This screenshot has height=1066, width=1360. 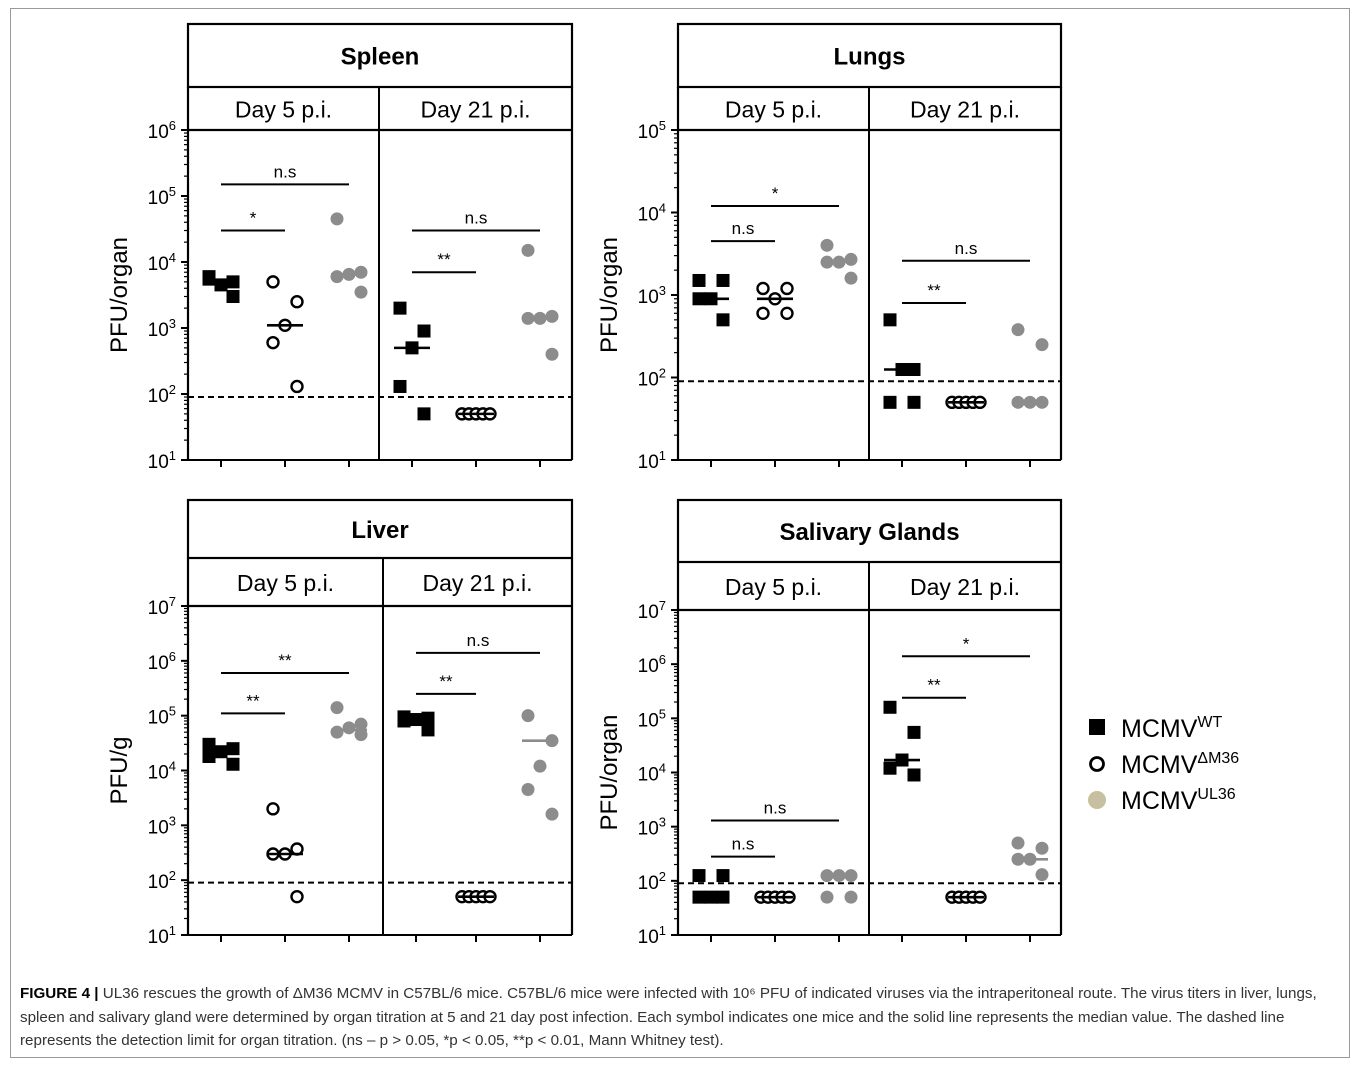 What do you see at coordinates (1097, 800) in the screenshot?
I see `legend-ul36-icon` at bounding box center [1097, 800].